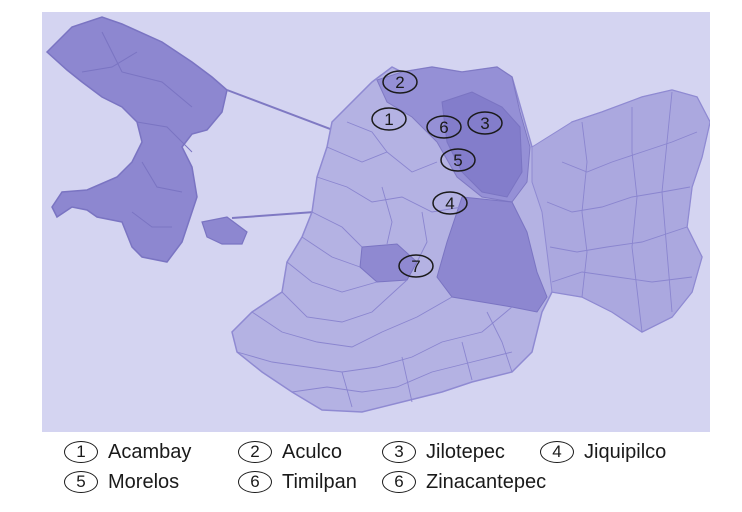 This screenshot has height=512, width=742. I want to click on legend-label: Jiquipilco, so click(625, 451).